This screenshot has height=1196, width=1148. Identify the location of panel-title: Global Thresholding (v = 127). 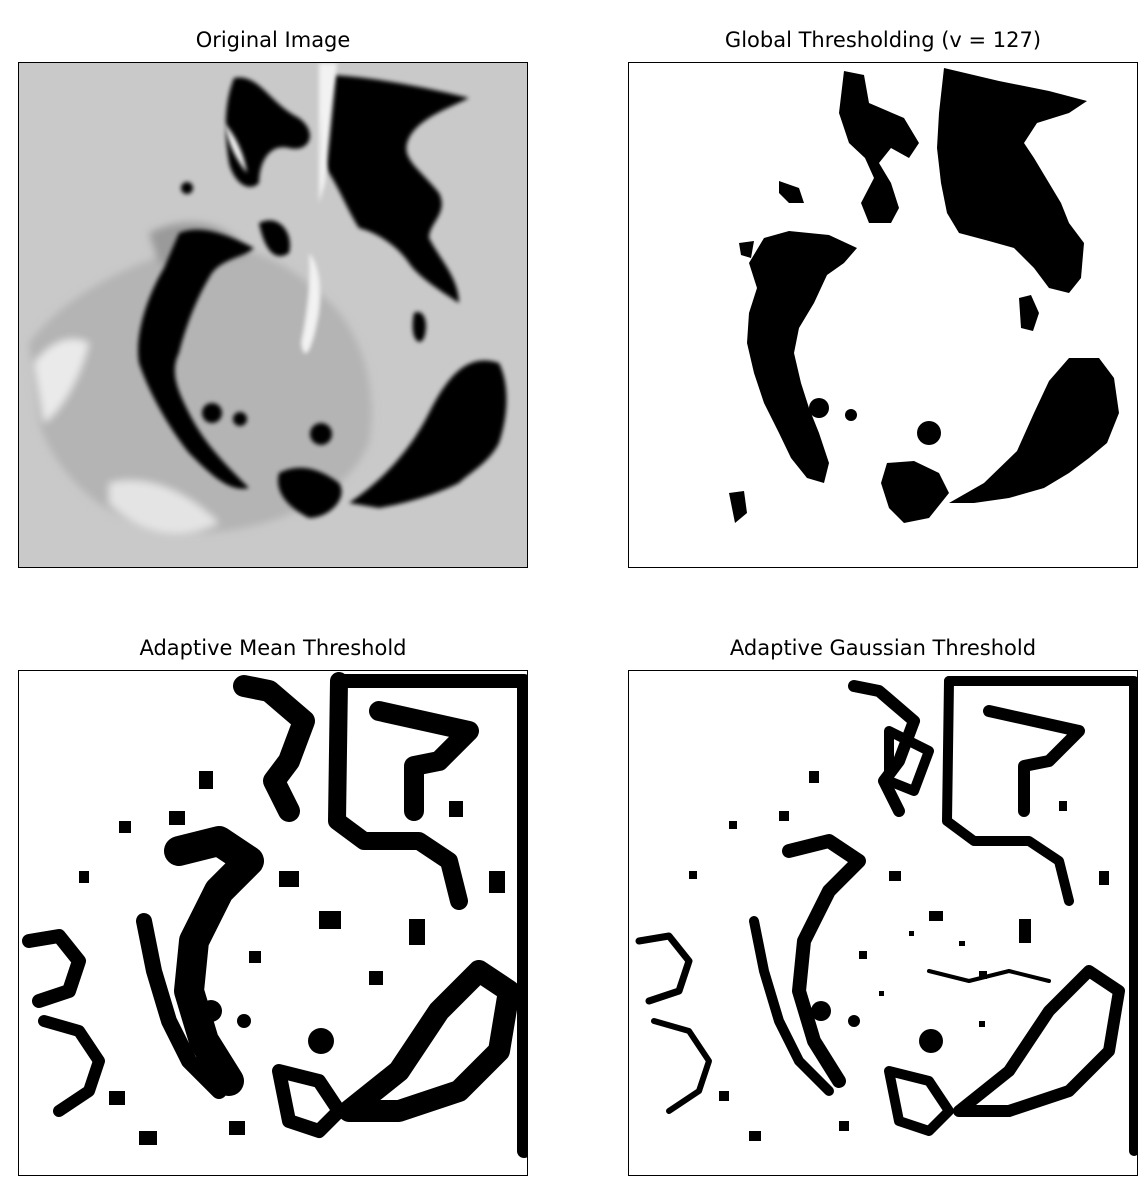
(883, 40).